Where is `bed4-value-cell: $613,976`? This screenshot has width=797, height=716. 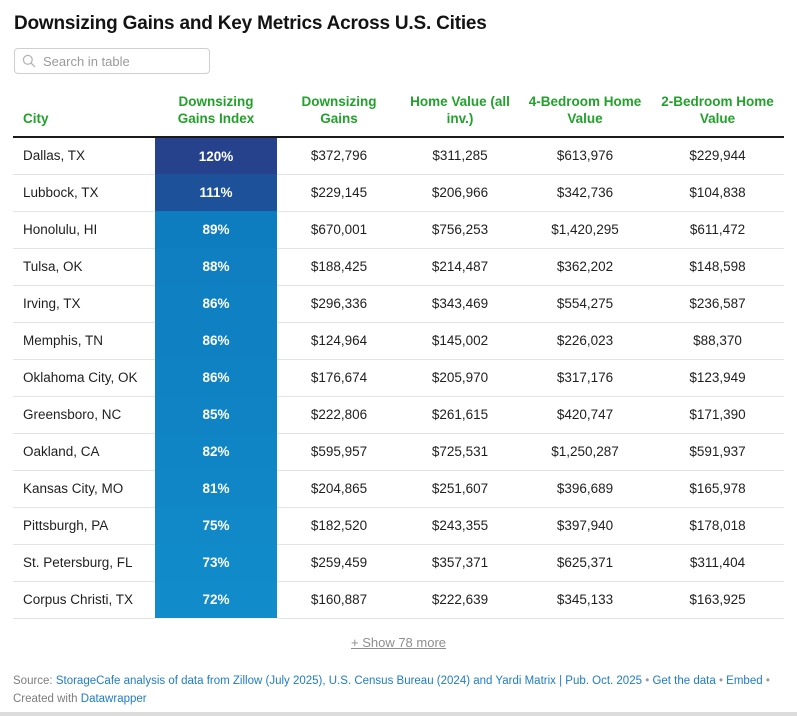
bed4-value-cell: $613,976 is located at coordinates (585, 155).